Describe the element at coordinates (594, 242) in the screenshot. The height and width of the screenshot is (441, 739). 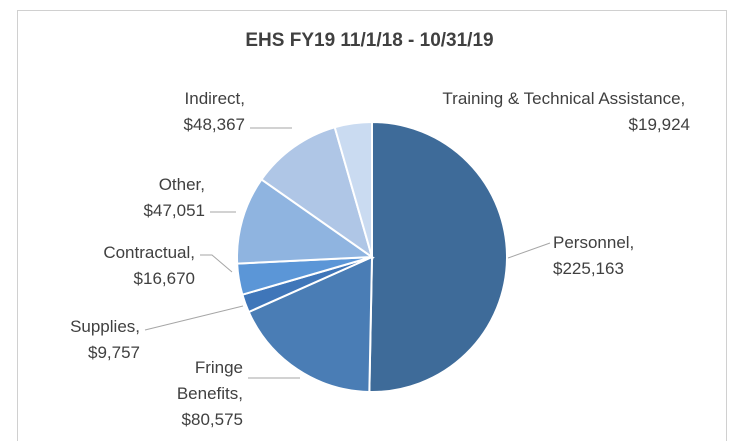
I see `category-label: Personnel,` at that location.